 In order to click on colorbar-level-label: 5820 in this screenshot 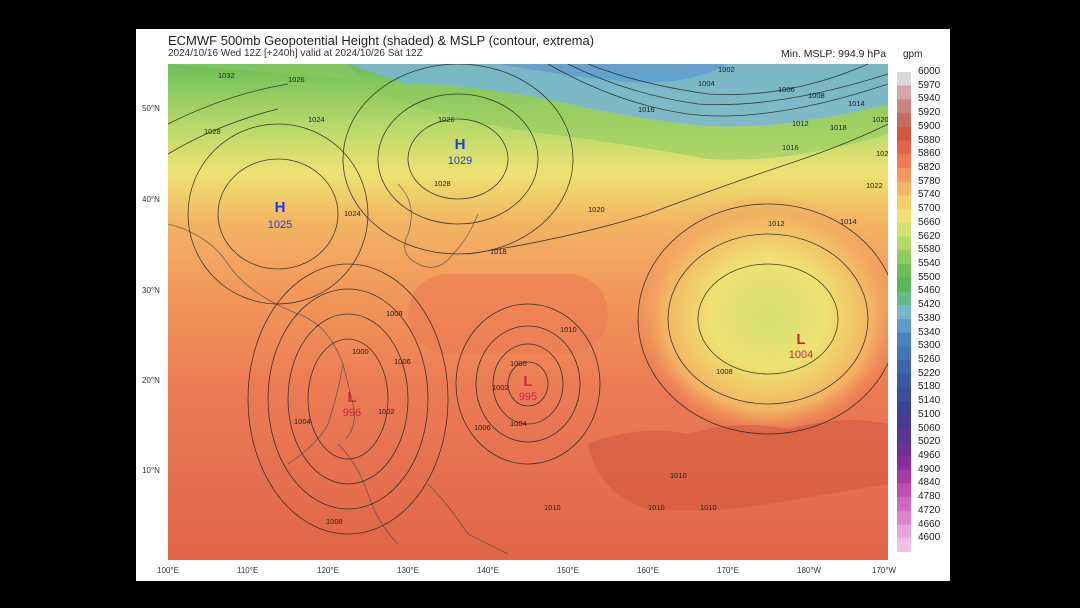, I will do `click(929, 167)`.